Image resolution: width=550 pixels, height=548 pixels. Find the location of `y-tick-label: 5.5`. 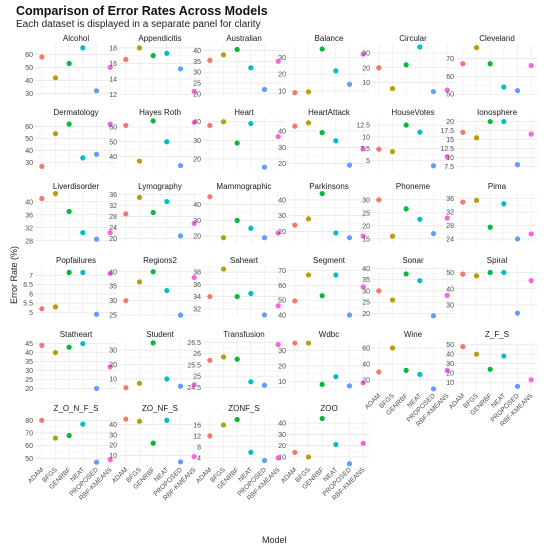

y-tick-label: 5.5 is located at coordinates (28, 304).